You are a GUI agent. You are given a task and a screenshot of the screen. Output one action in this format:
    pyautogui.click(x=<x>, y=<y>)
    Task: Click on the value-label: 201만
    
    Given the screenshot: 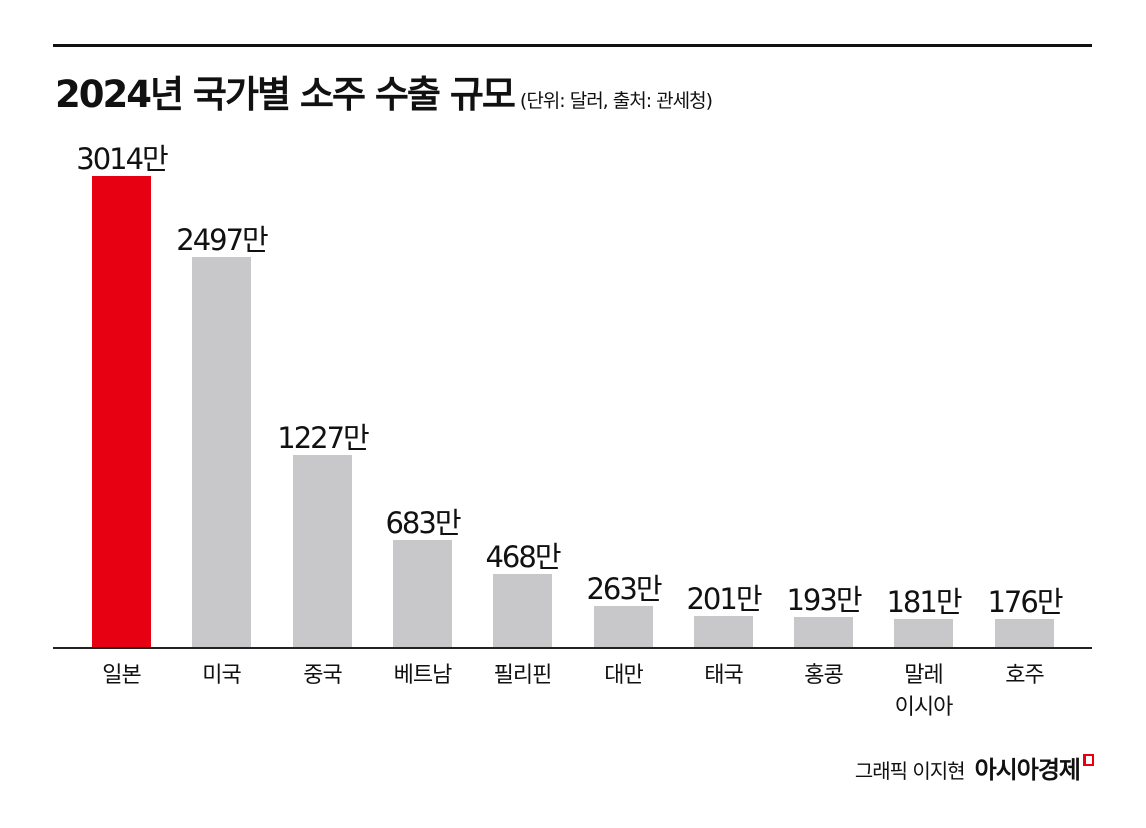 What is the action you would take?
    pyautogui.click(x=724, y=599)
    